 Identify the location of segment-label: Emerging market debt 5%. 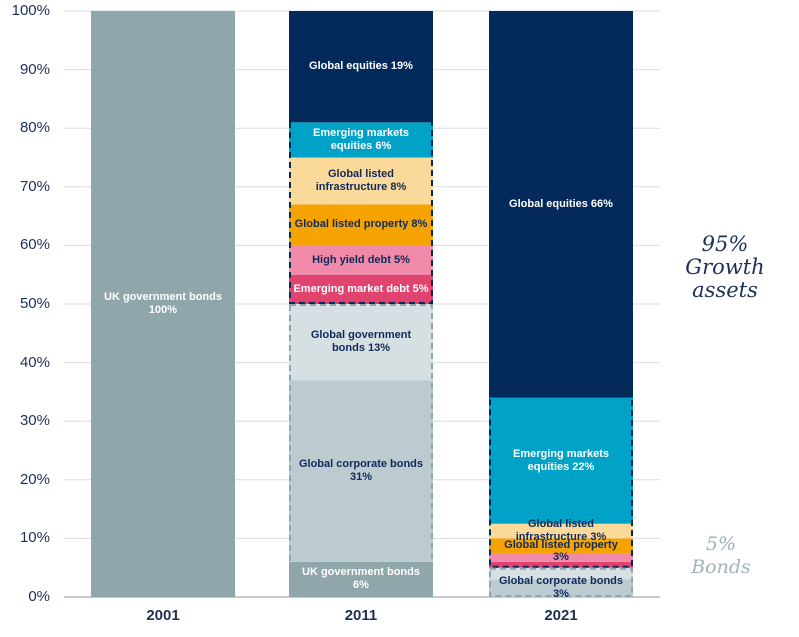
(361, 288).